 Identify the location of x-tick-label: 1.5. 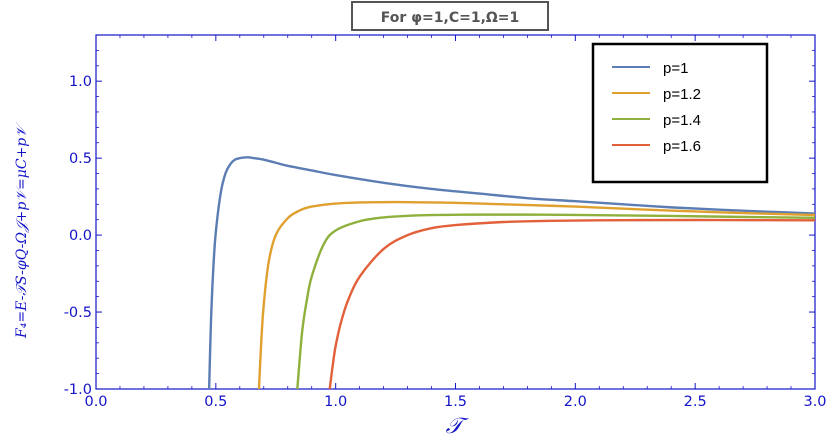
(455, 402).